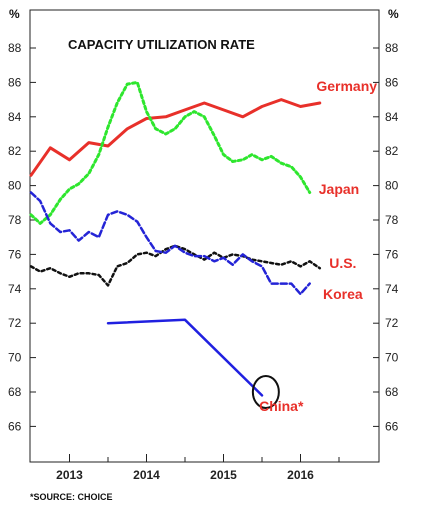 Image resolution: width=424 pixels, height=507 pixels. What do you see at coordinates (161, 44) in the screenshot?
I see `chart-title: CAPACITY UTILIZATION RATE` at bounding box center [161, 44].